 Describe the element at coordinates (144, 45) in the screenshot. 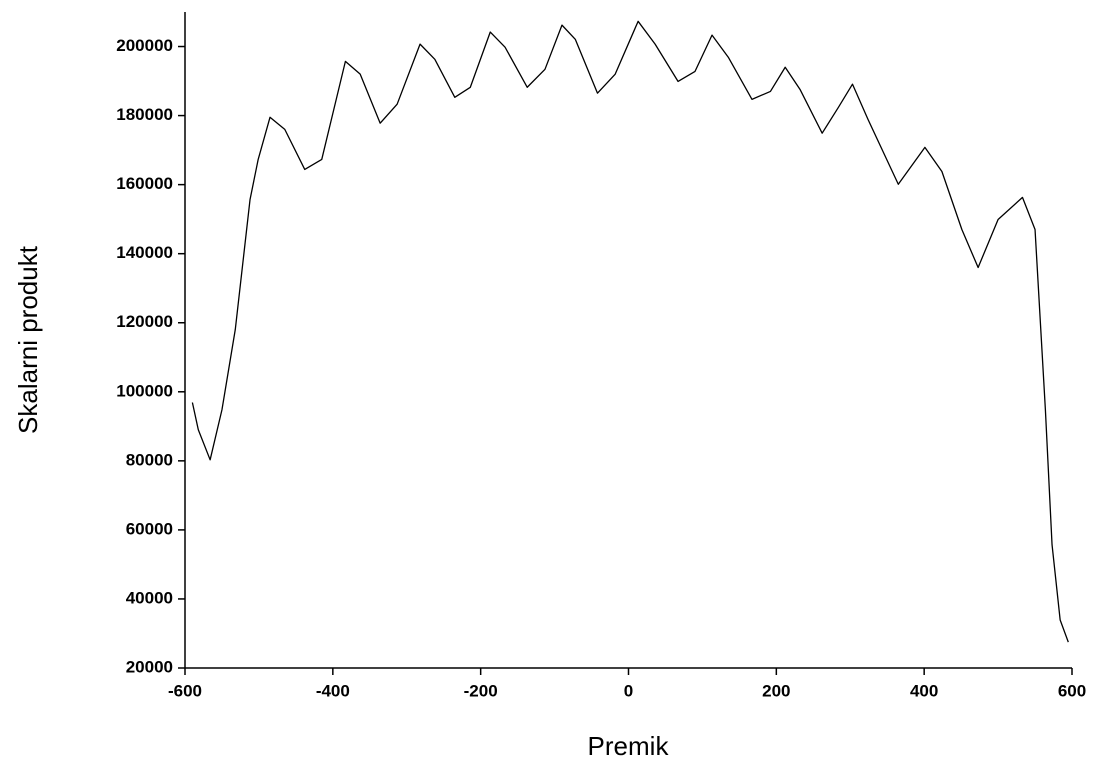

I see `y-tick-label: 200000` at that location.